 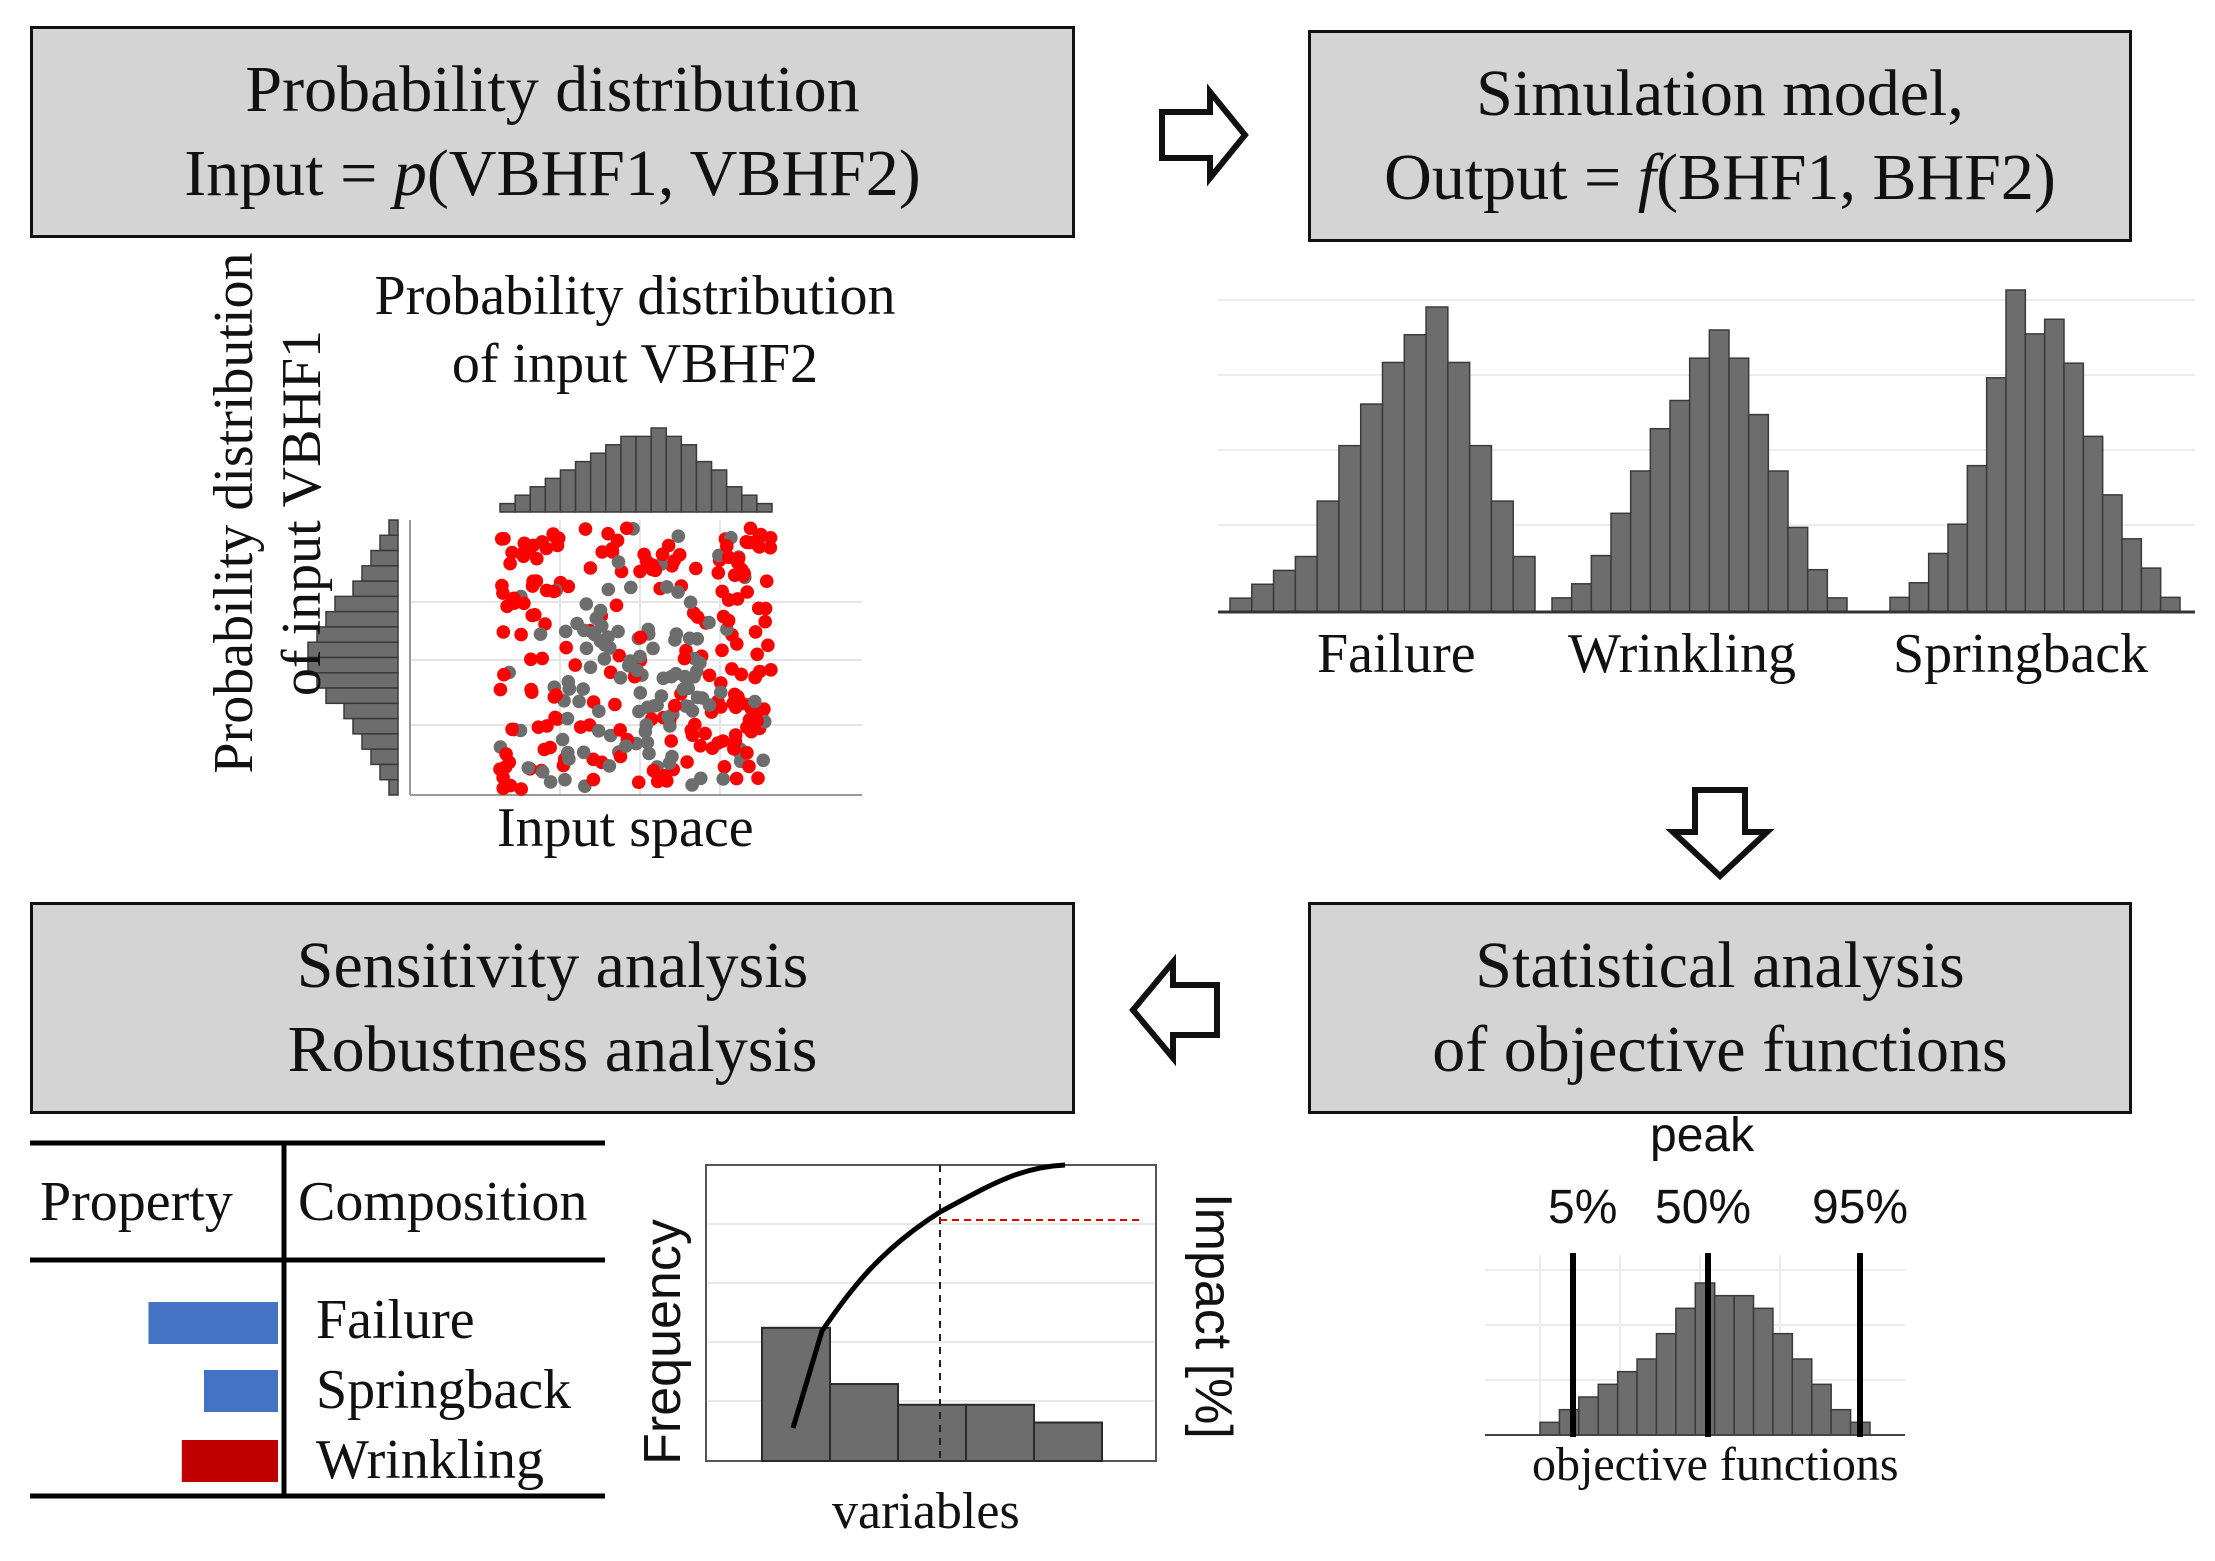 I want to click on peak-label: peak, so click(x=1702, y=1135).